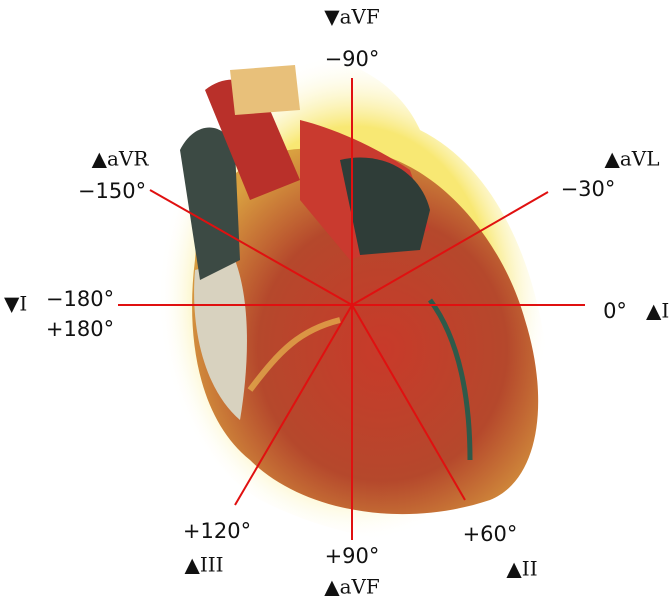  I want to click on lead-label: ▲aVR, so click(121, 159).